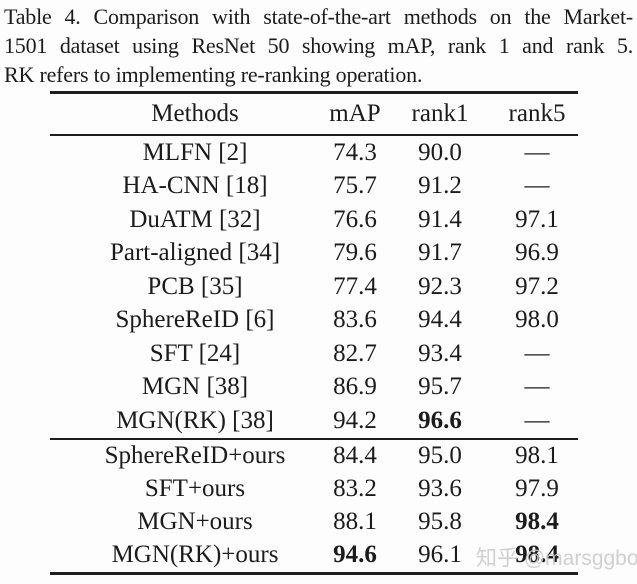 This screenshot has width=637, height=584. I want to click on table-header-rule, so click(314, 135).